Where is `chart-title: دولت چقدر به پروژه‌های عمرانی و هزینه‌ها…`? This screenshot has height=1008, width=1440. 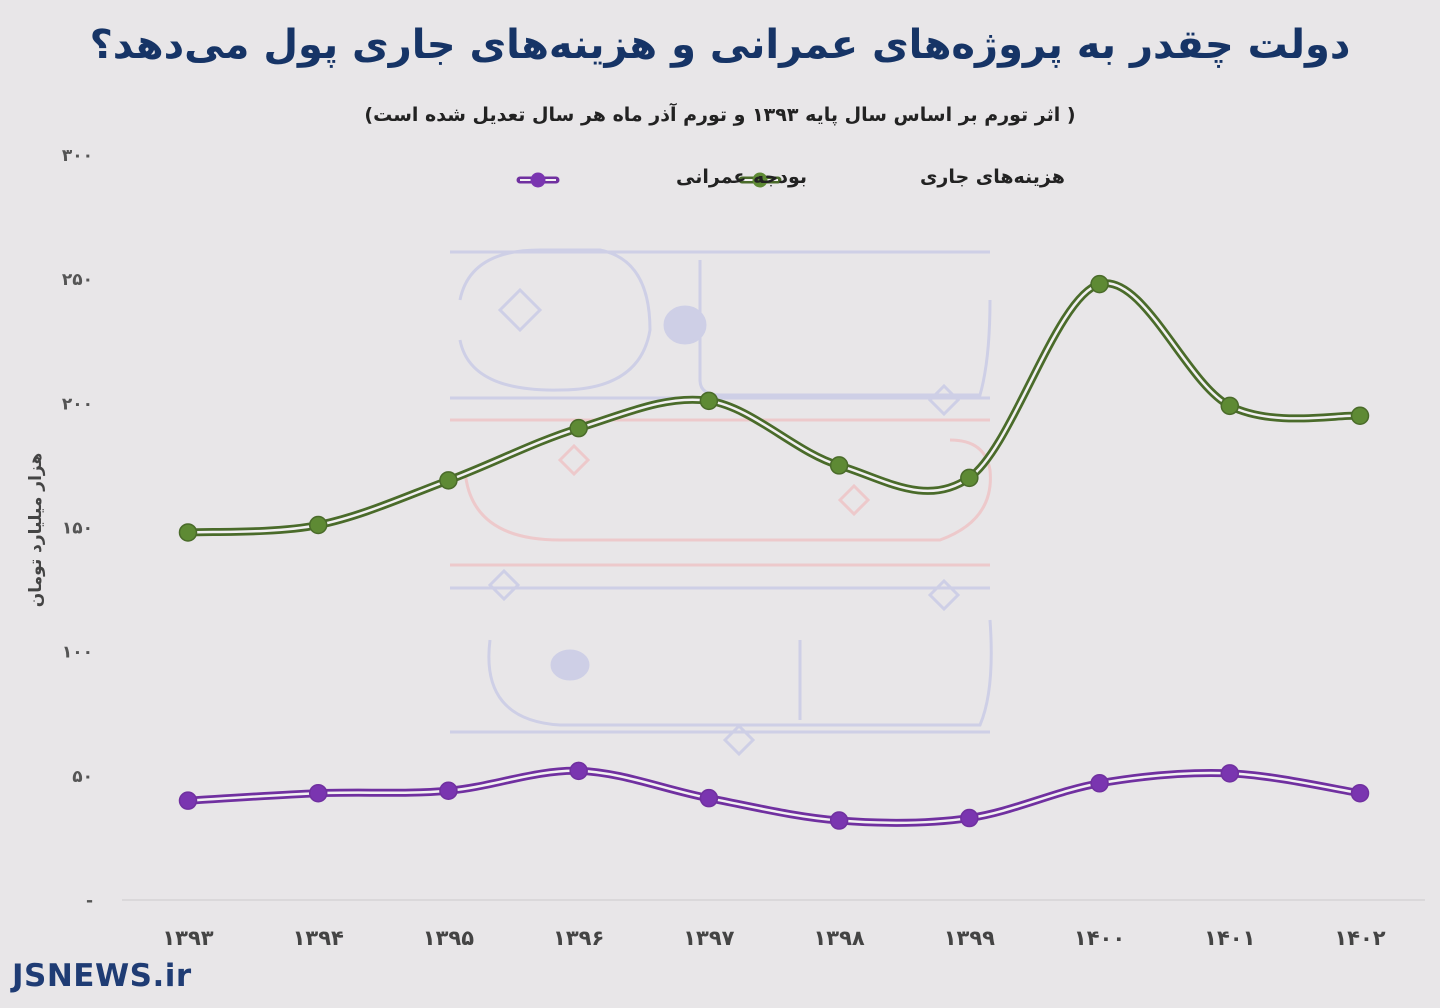
chart-title: دولت چقدر به پروژه‌های عمرانی و هزینه‌ها… is located at coordinates (720, 45).